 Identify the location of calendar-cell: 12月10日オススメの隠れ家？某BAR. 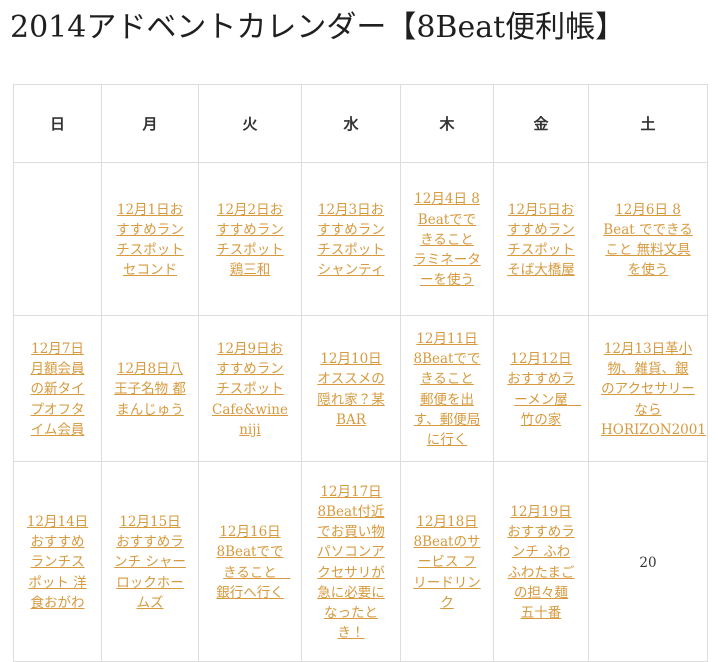
(351, 388).